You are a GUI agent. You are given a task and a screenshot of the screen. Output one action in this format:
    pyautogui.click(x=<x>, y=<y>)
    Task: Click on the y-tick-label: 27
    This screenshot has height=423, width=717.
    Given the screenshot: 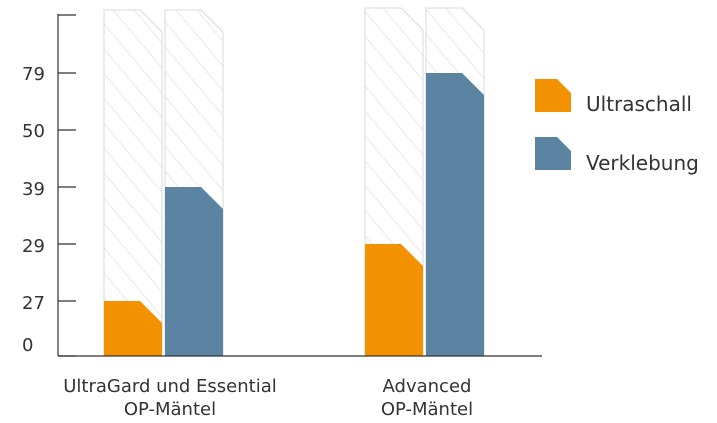 What is the action you would take?
    pyautogui.click(x=33, y=303)
    